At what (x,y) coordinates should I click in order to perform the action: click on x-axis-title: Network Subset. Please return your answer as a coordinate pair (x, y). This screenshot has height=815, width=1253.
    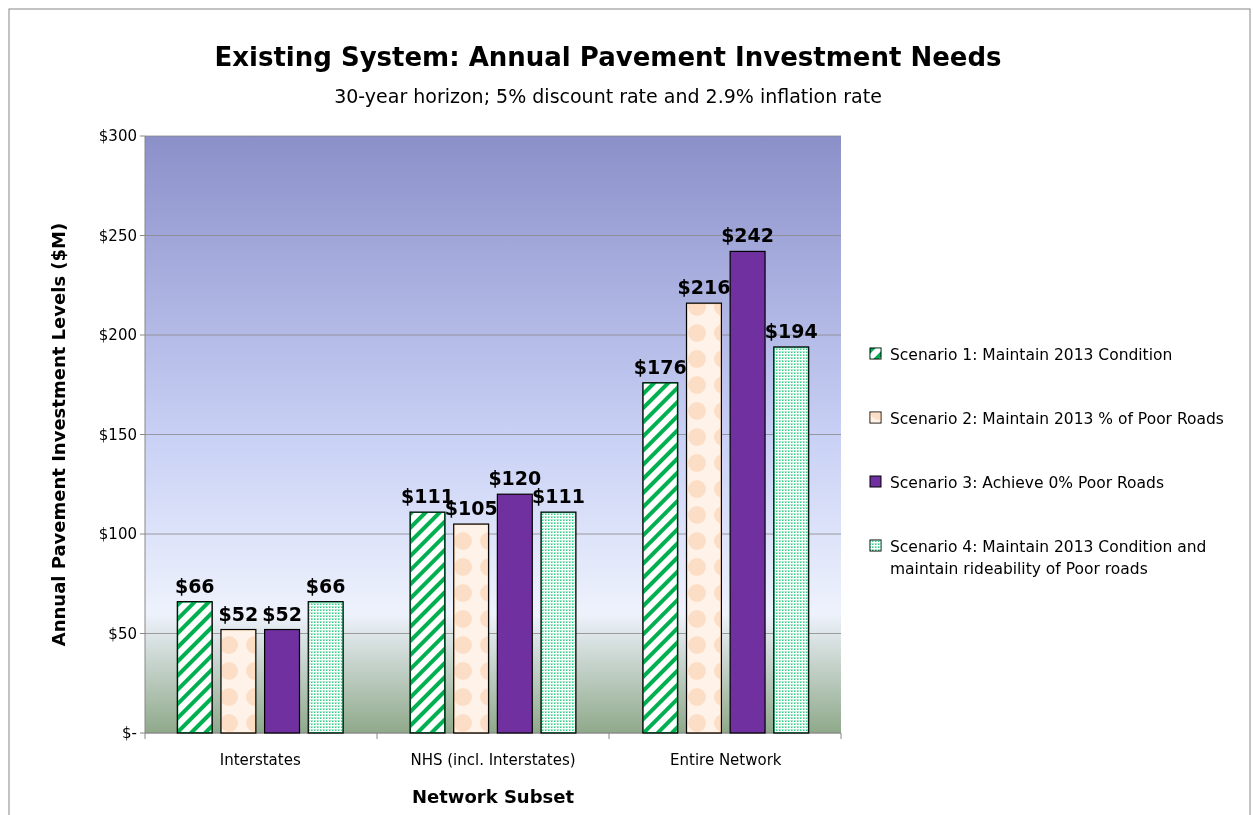
    Looking at the image, I should click on (493, 796).